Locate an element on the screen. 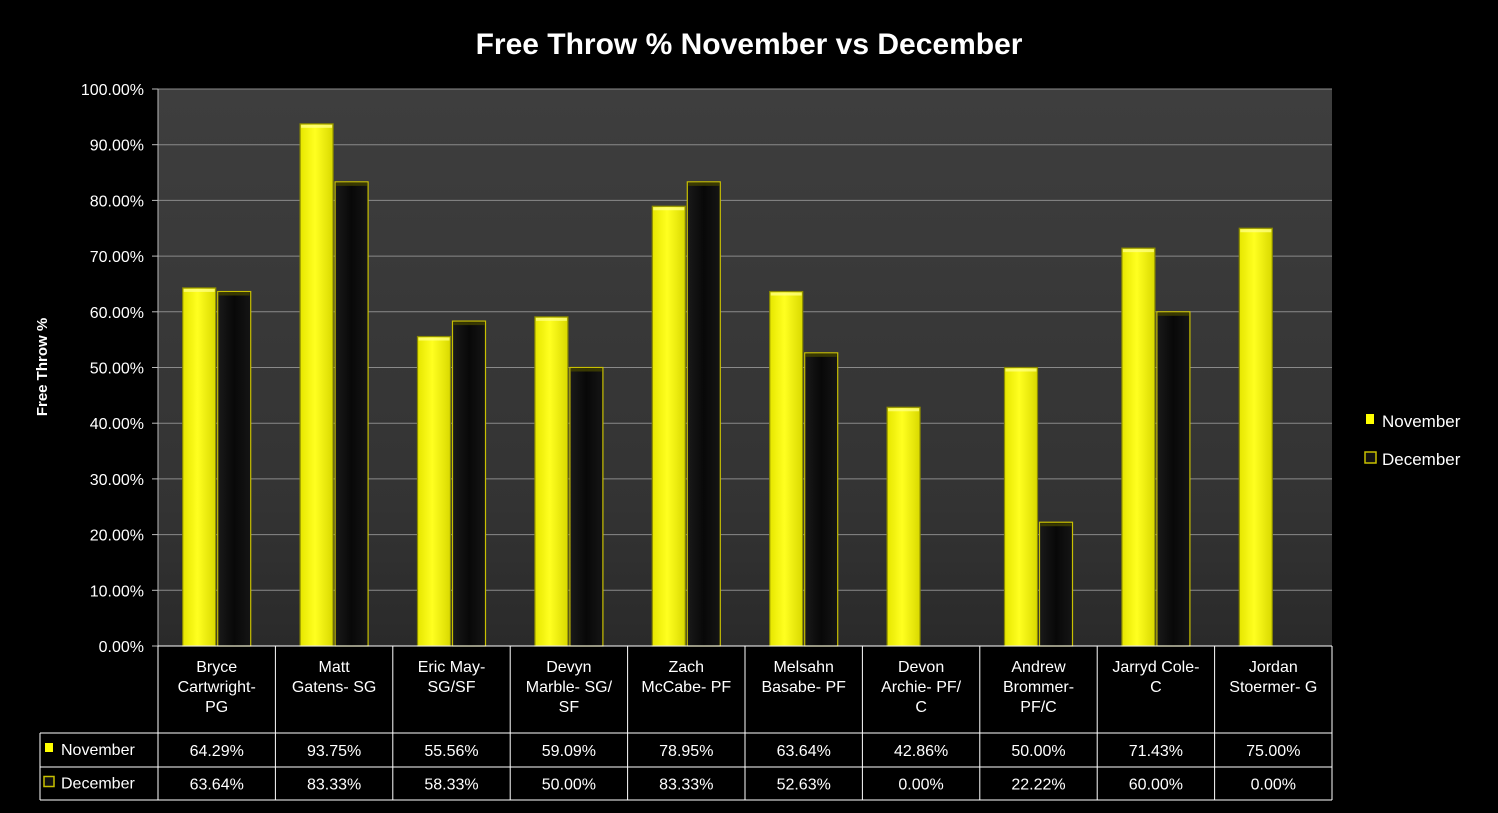 This screenshot has width=1498, height=813. category-label: Devyn Marble- SG/SF is located at coordinates (569, 687).